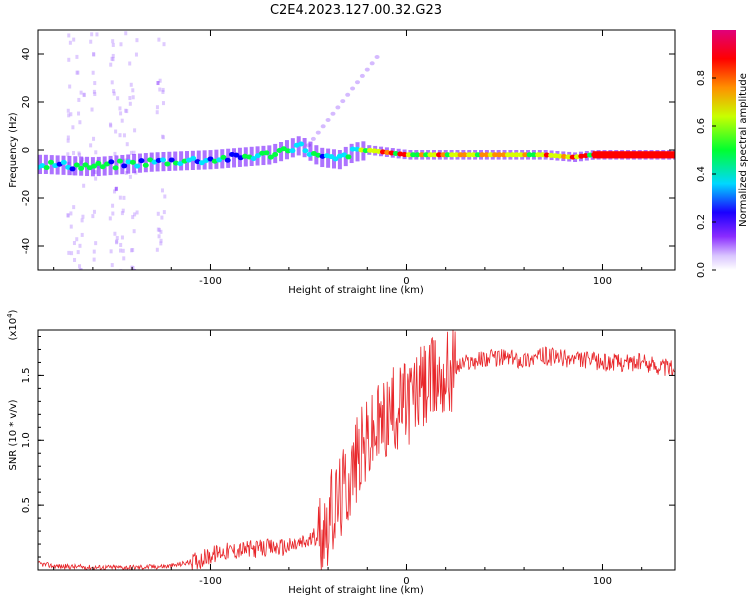 The image size is (750, 600). Describe the element at coordinates (701, 222) in the screenshot. I see `colorbar-tick-label: 0.2` at that location.